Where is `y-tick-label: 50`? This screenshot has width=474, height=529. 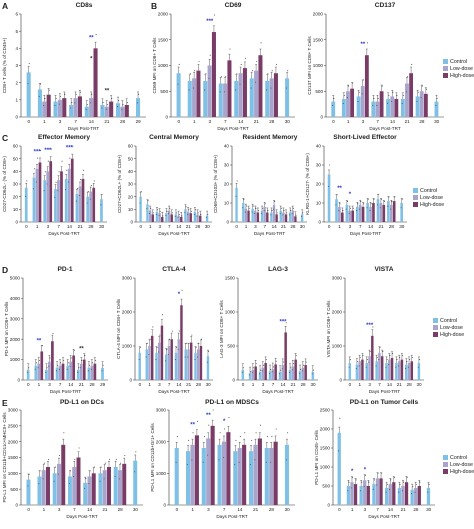
y-tick-label: 50 is located at coordinates (16, 158).